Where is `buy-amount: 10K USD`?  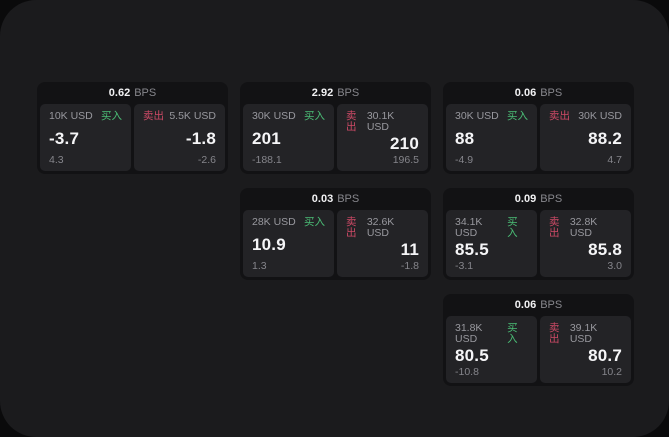
buy-amount: 10K USD is located at coordinates (71, 116).